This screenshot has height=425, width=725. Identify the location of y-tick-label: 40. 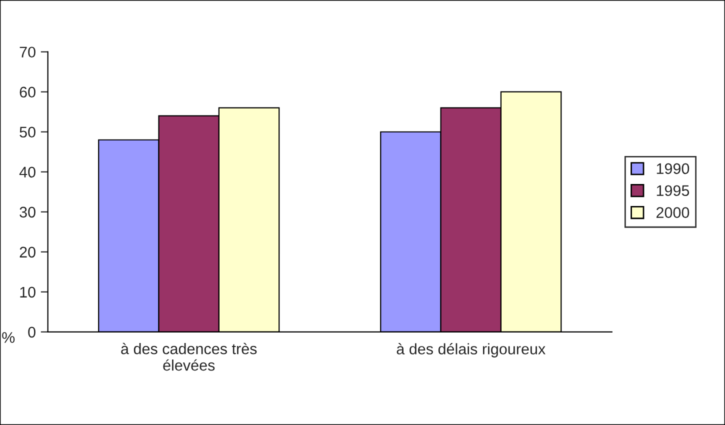
(27, 172).